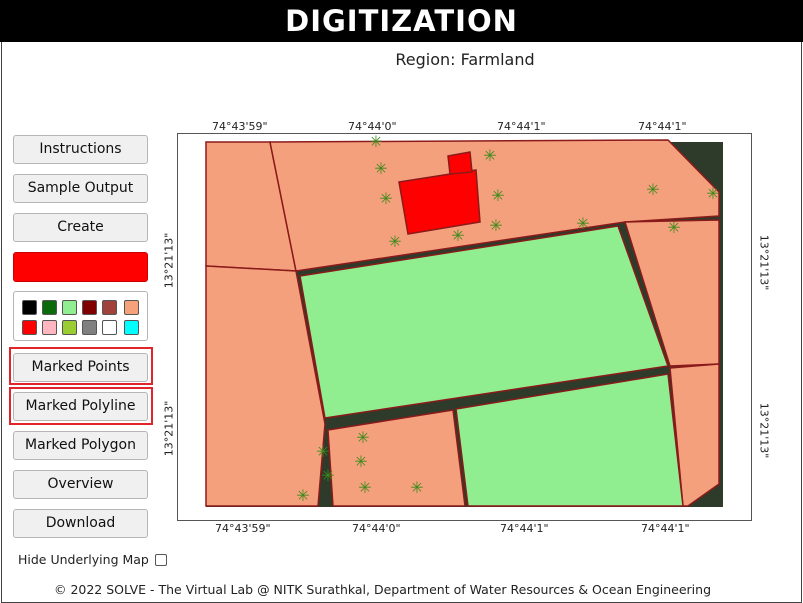 Image resolution: width=803 pixels, height=603 pixels. What do you see at coordinates (243, 528) in the screenshot?
I see `bottom-coord-1: 74°43'59"` at bounding box center [243, 528].